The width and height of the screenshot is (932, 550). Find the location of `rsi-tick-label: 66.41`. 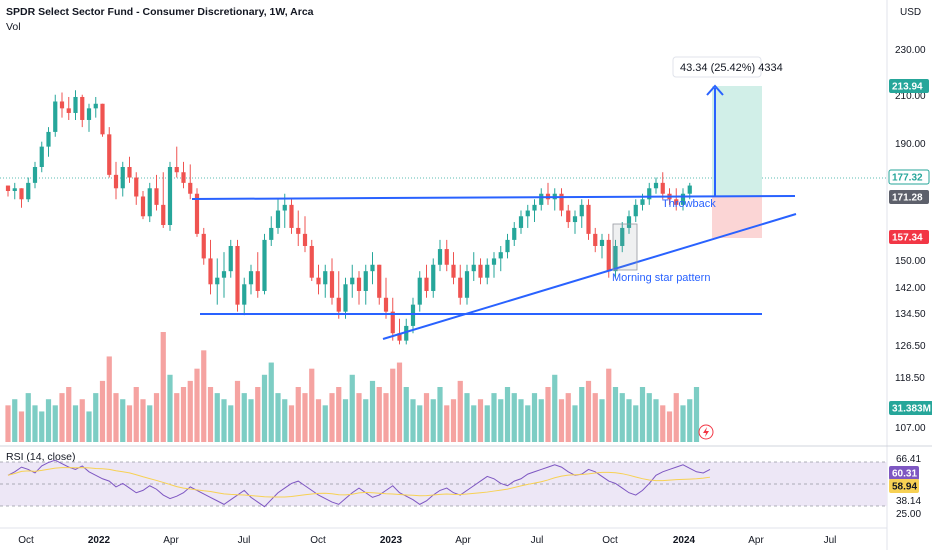

rsi-tick-label: 66.41 is located at coordinates (908, 459).